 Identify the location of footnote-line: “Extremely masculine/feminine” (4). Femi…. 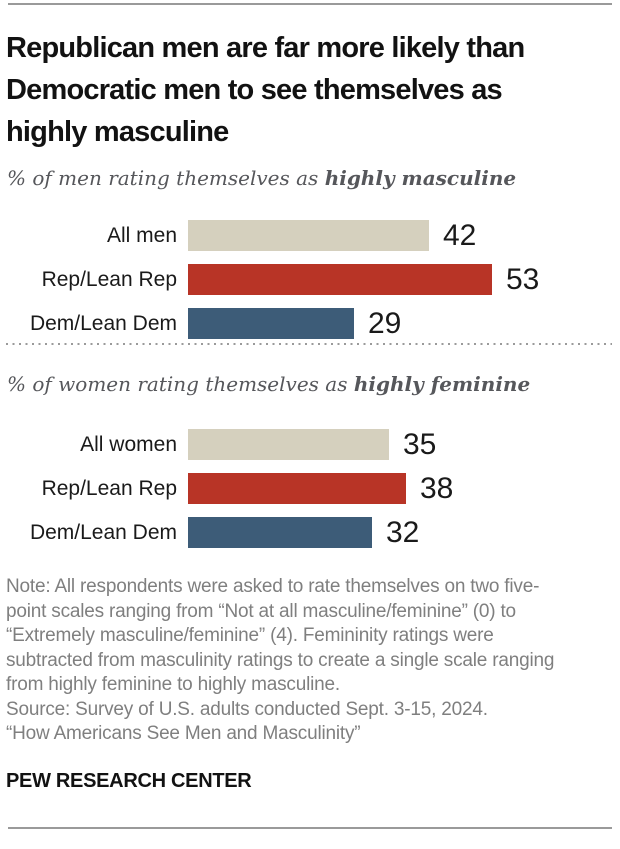
(250, 635).